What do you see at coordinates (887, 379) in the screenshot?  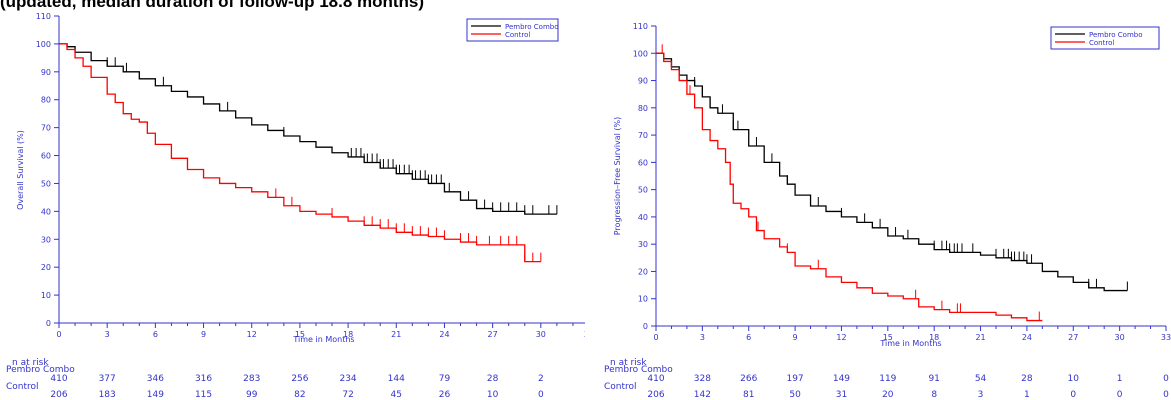 I see `at-risk-count: 119` at bounding box center [887, 379].